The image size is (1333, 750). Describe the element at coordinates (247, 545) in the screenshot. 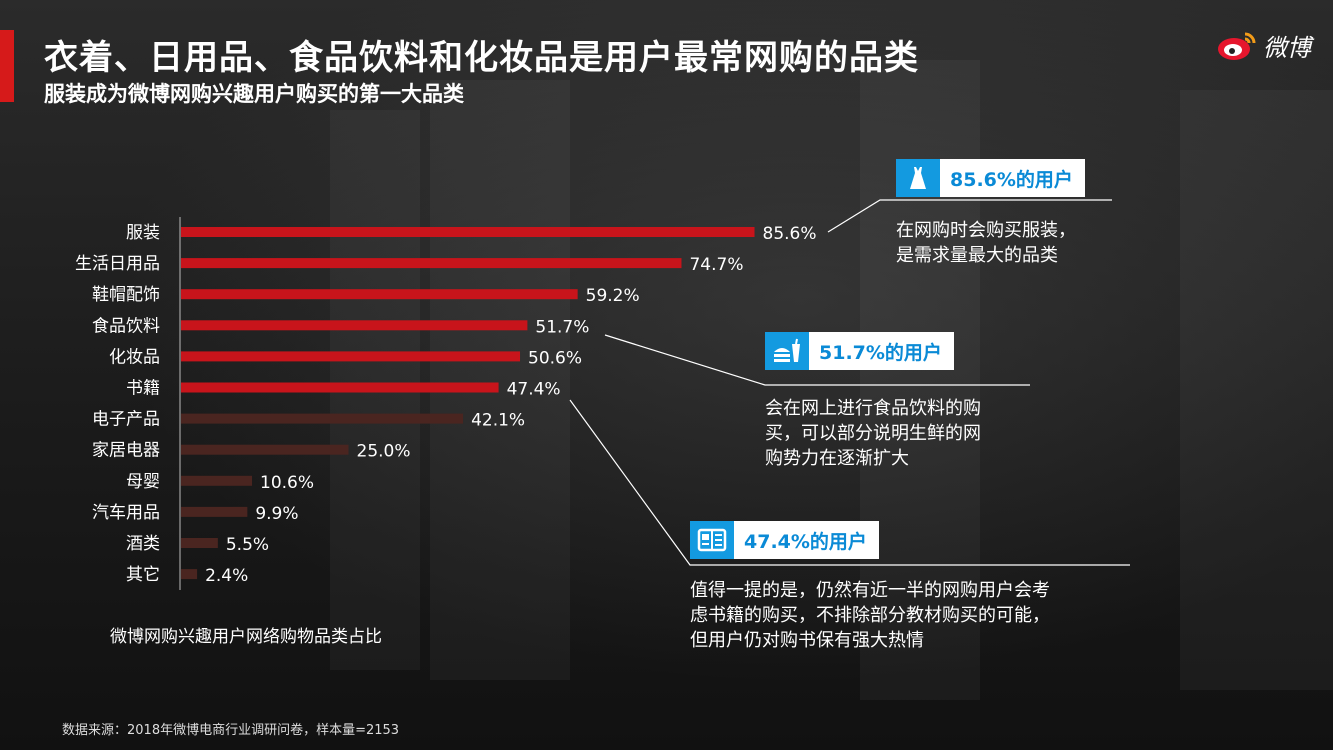

I see `value-label: 5.5%` at that location.